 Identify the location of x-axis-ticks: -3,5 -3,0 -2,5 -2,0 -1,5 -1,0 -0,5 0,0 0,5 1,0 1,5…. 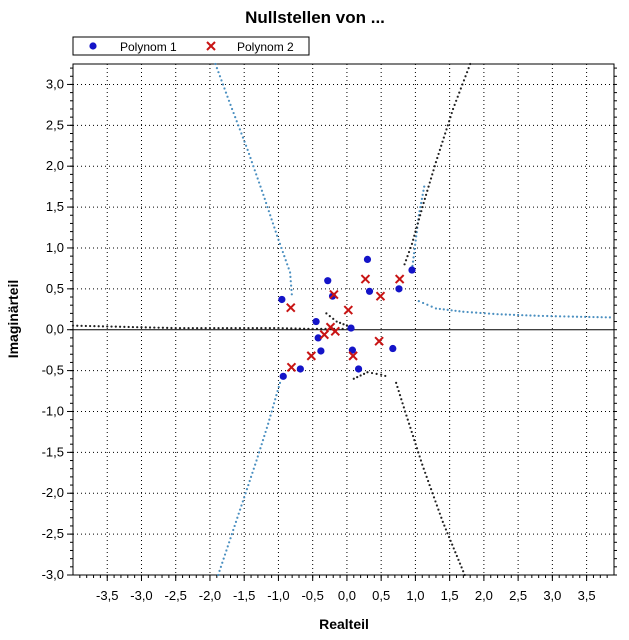
(346, 589).